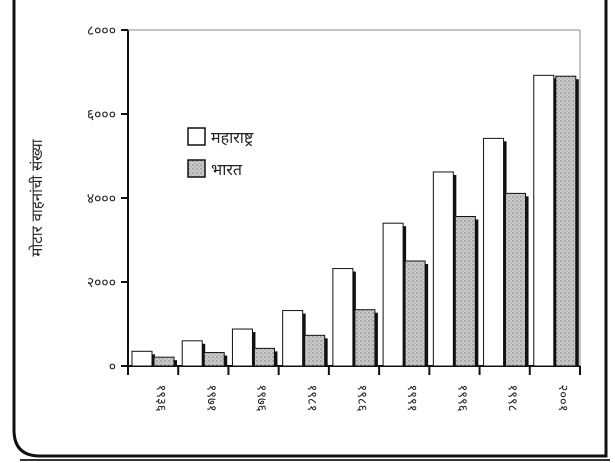 The image size is (615, 463). I want to click on y-tick-label: ०, so click(112, 367).